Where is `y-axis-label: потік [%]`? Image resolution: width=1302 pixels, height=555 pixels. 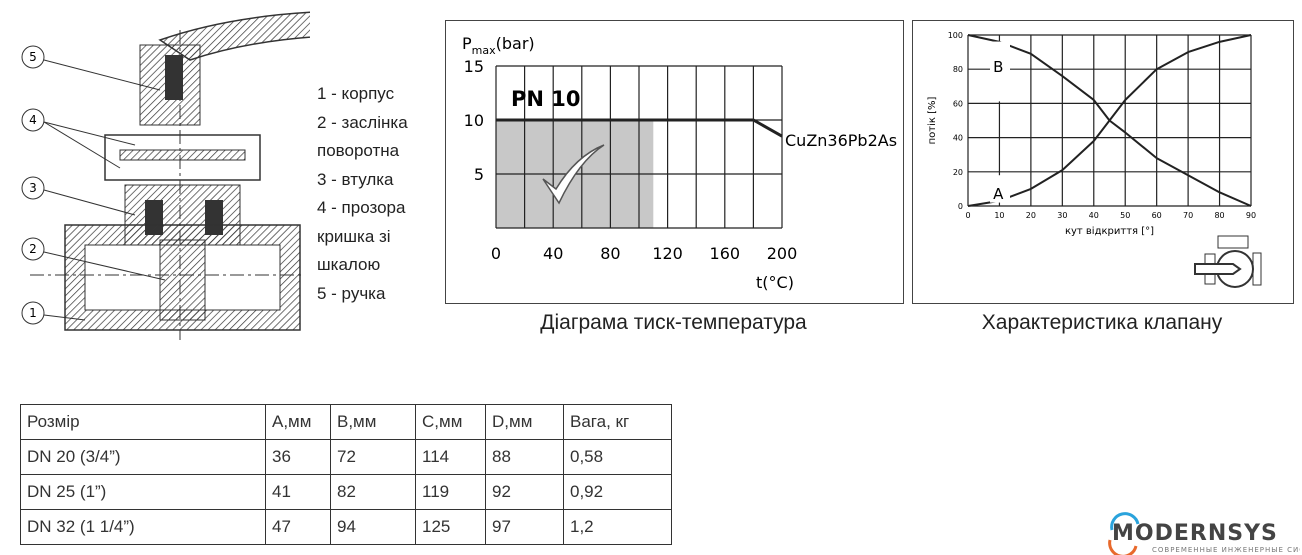
y-axis-label: потік [%] is located at coordinates (932, 121).